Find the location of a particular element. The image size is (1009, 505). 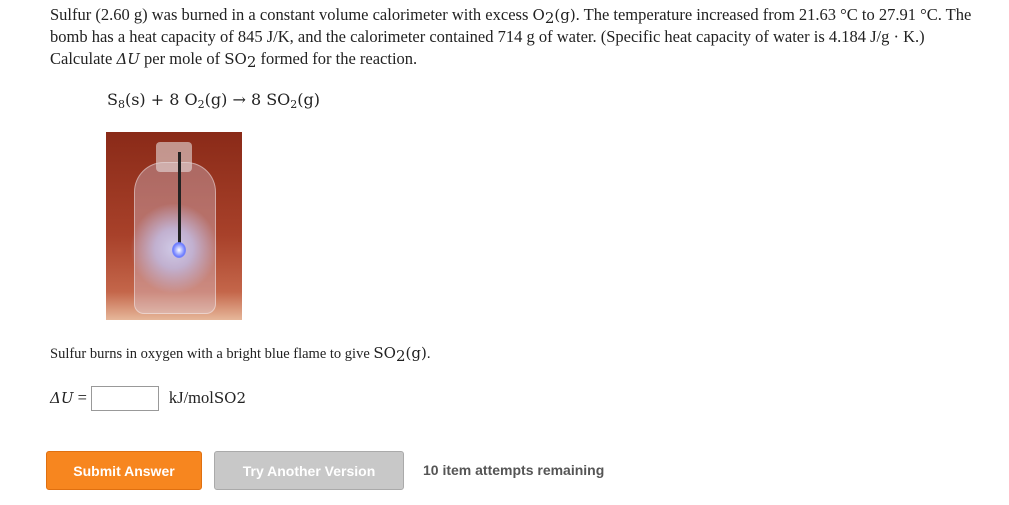

formula: (g) → 8 is located at coordinates (235, 99).